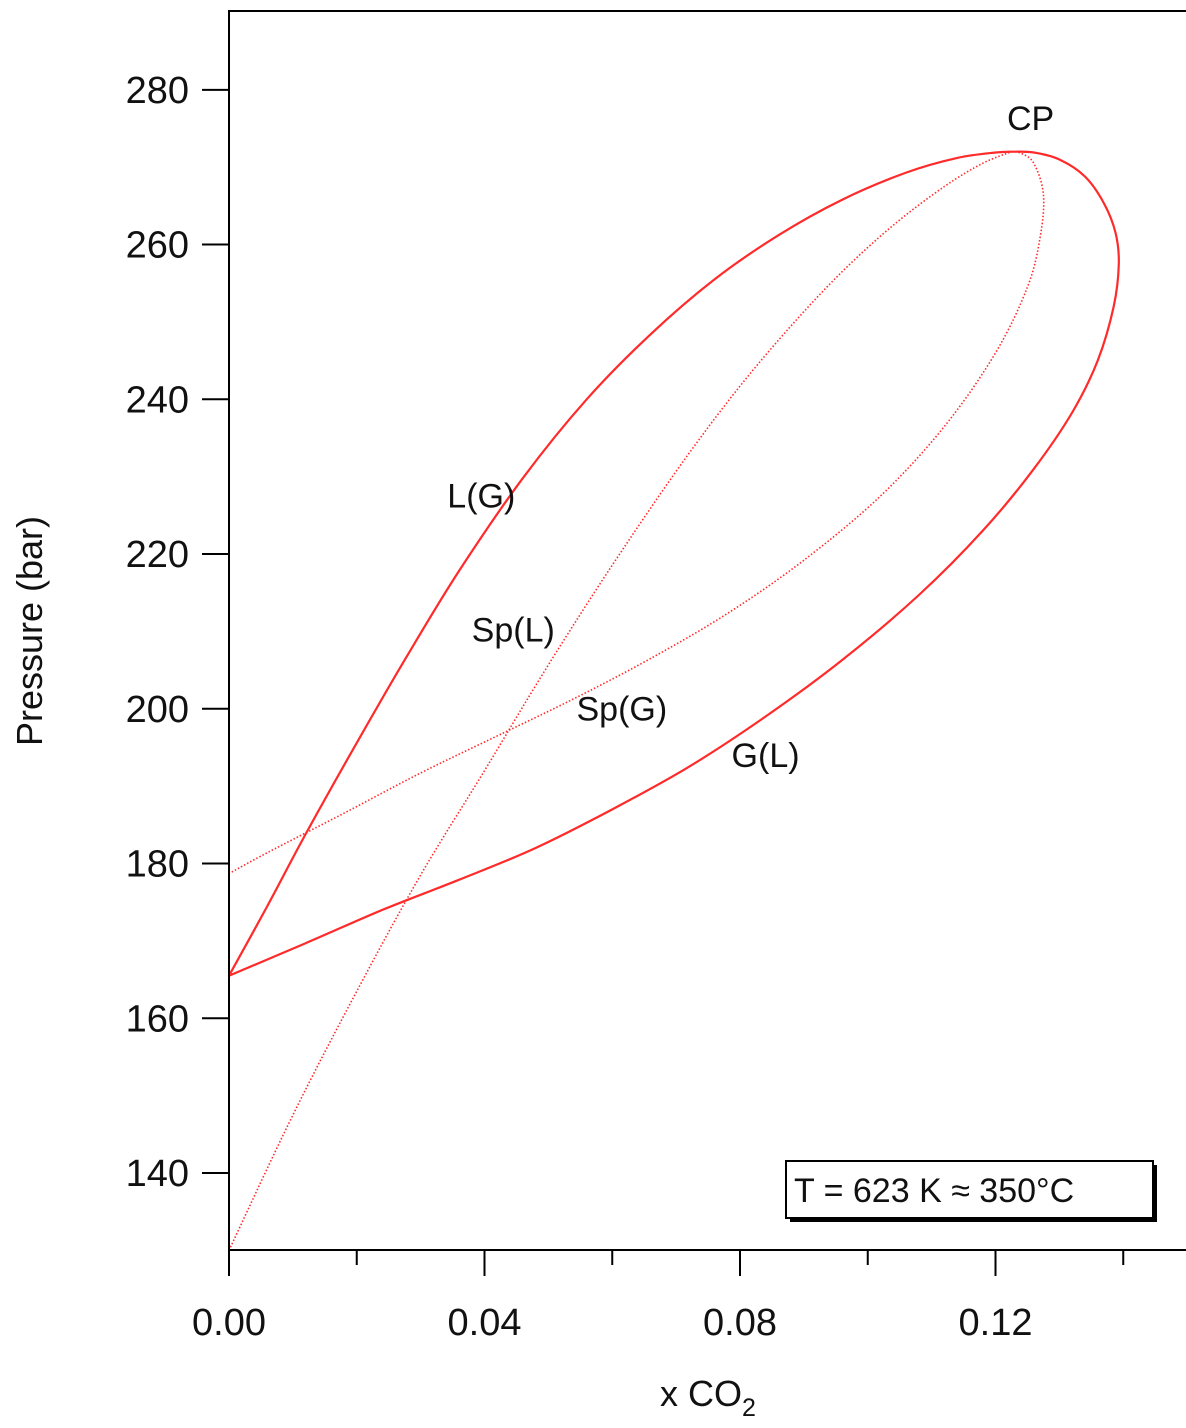  Describe the element at coordinates (996, 1323) in the screenshot. I see `x-tick-label-0.12: 0.12` at that location.